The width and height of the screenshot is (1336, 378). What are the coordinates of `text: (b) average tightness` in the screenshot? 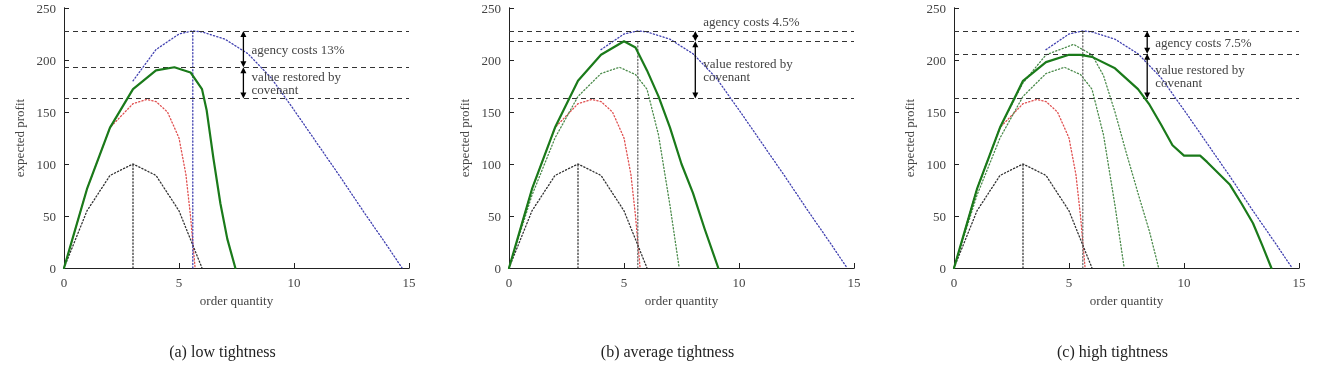 It's located at (667, 351).